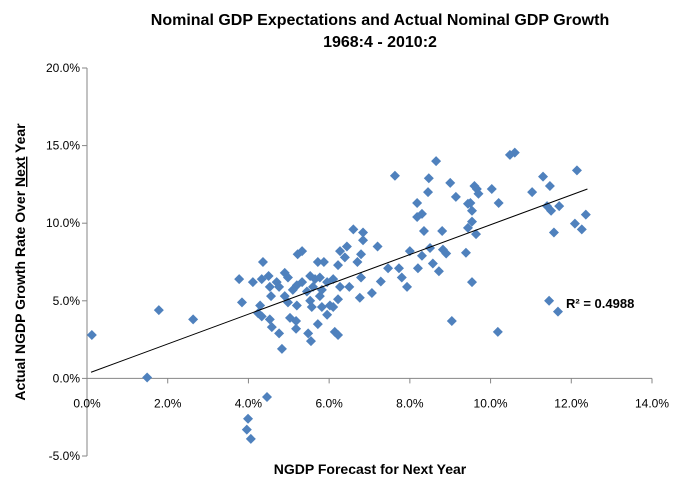  Describe the element at coordinates (370, 469) in the screenshot. I see `x-axis-label: NGDP Forecast for Next Year` at that location.